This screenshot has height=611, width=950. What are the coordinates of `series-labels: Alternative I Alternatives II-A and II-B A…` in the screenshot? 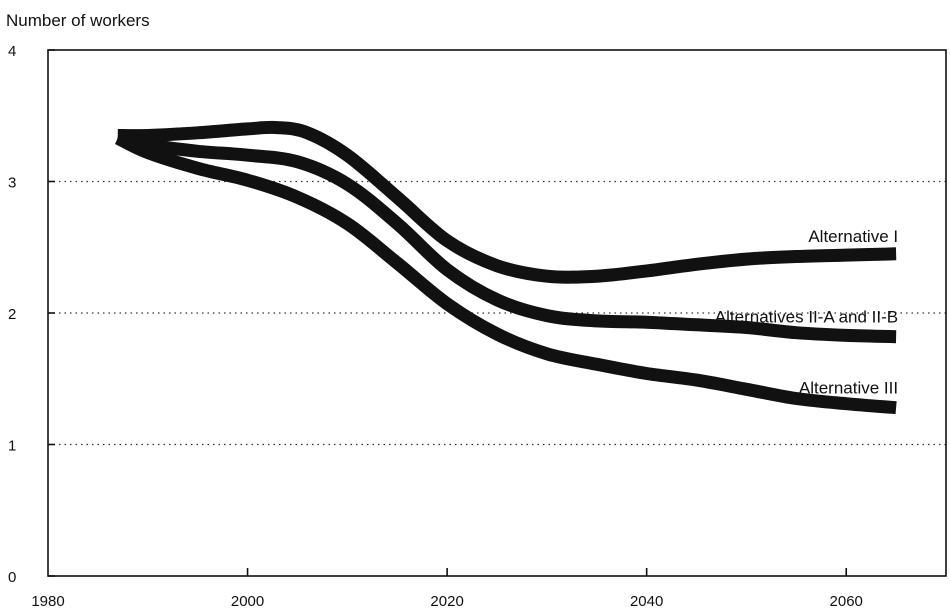 It's located at (806, 312).